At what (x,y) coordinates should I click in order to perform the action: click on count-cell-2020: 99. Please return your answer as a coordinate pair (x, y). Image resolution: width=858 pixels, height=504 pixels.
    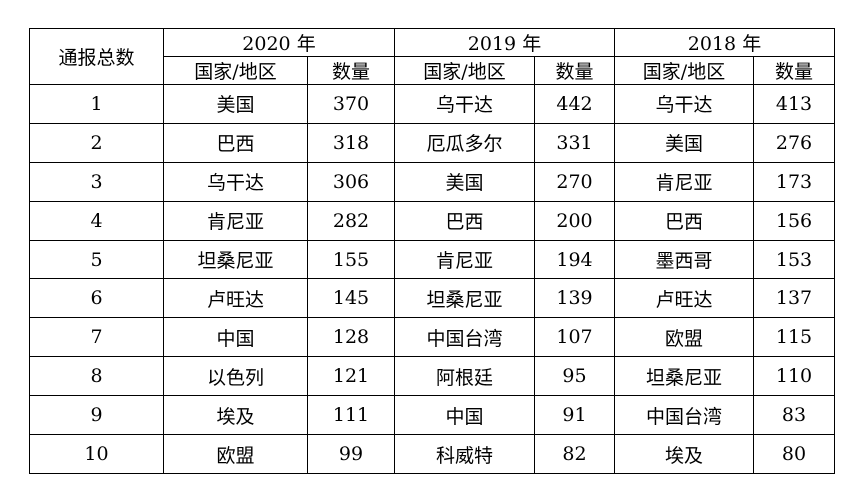
    Looking at the image, I should click on (351, 454).